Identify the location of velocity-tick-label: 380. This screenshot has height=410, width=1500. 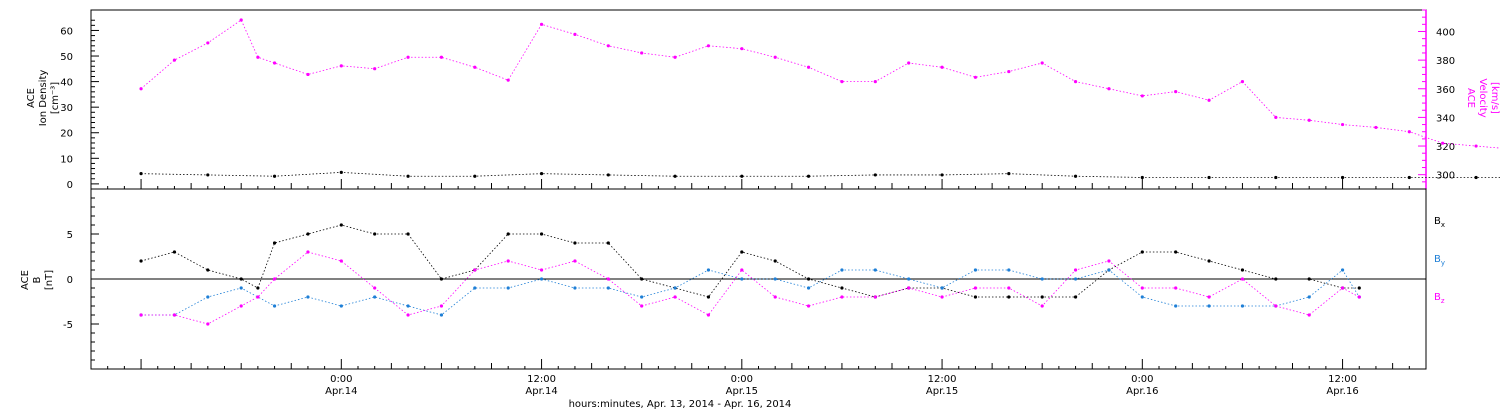
(1445, 61).